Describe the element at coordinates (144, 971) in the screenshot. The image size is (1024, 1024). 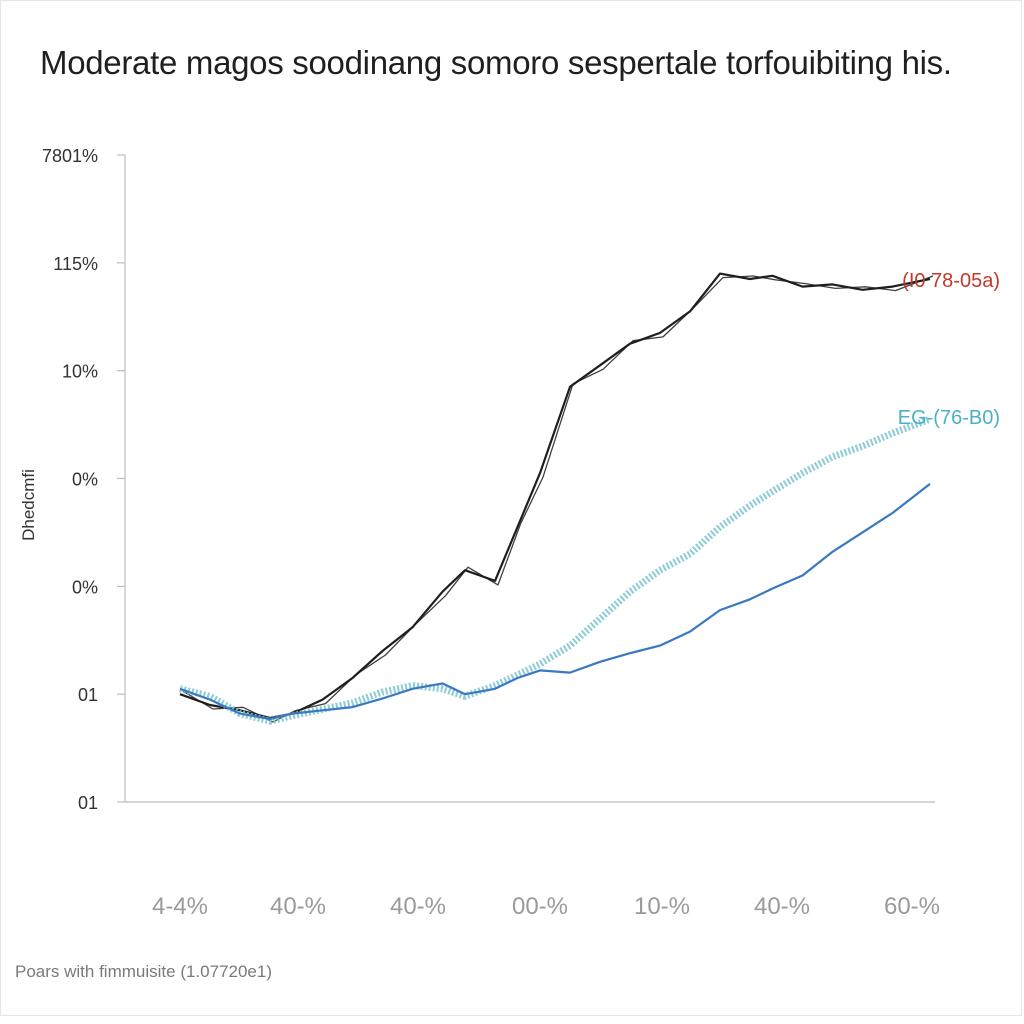
I see `chart-footnote: Poars with fimmuisite (1.07720e1)` at that location.